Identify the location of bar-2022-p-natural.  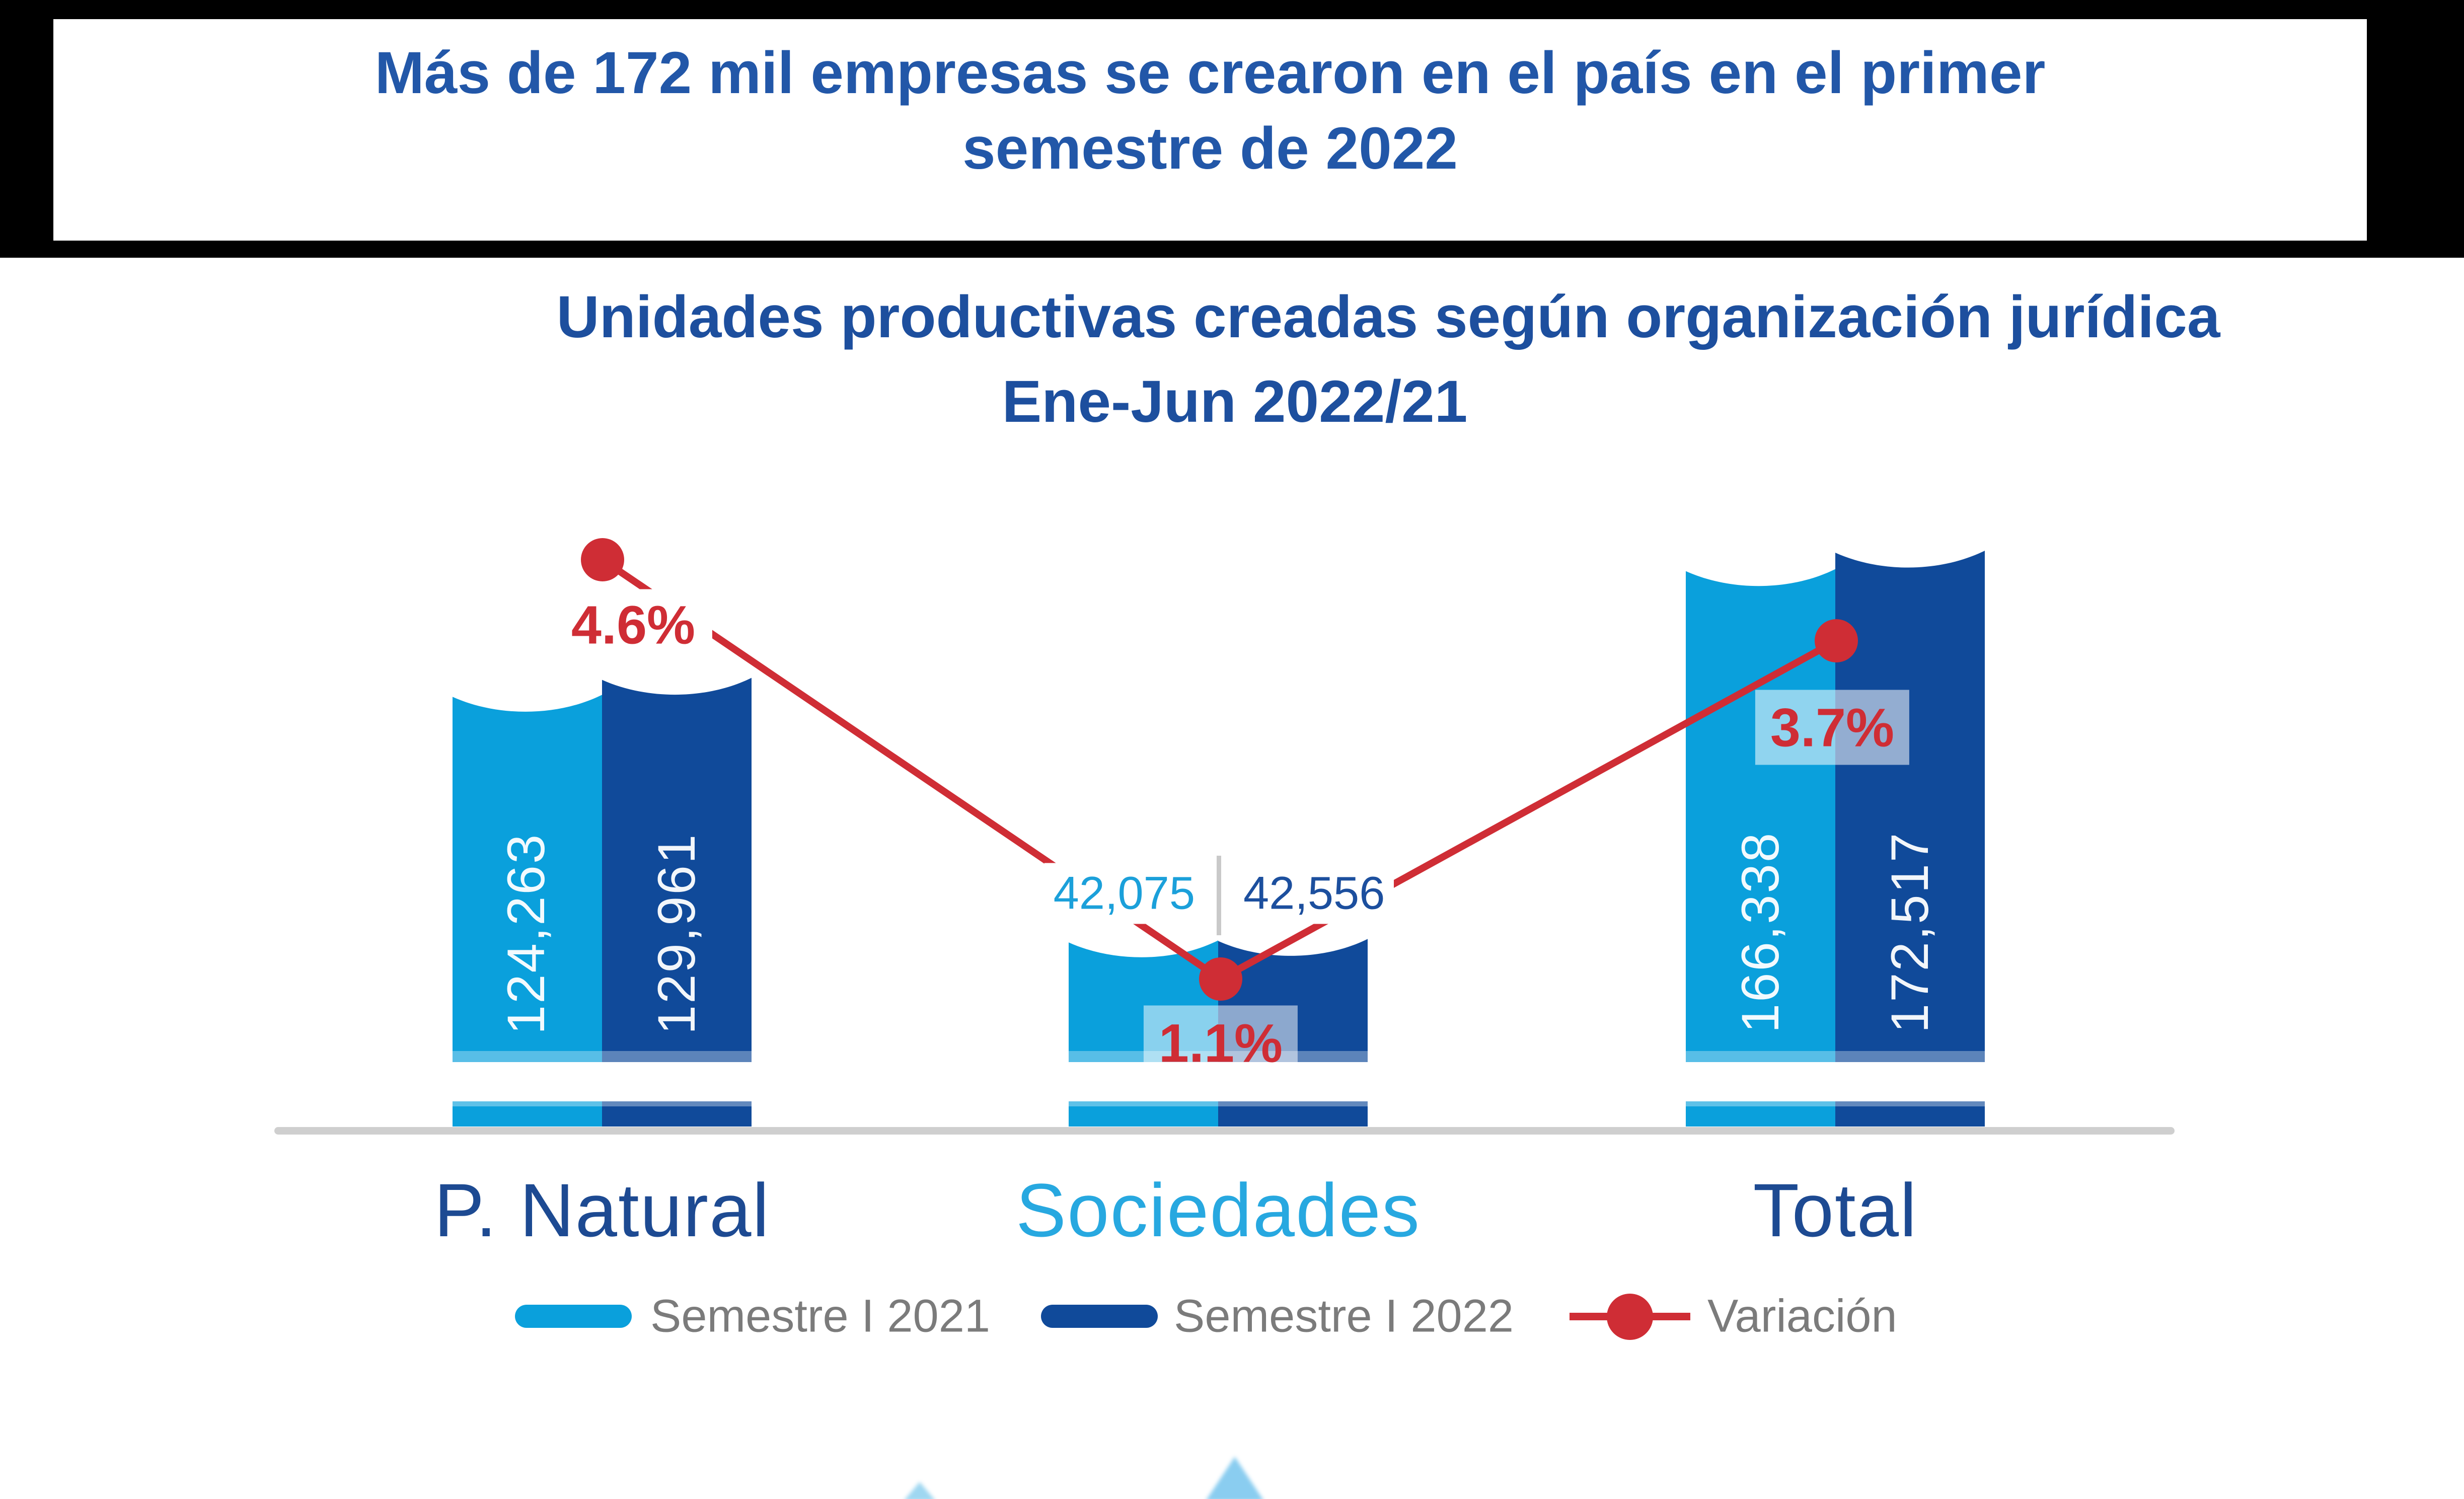
(677, 870).